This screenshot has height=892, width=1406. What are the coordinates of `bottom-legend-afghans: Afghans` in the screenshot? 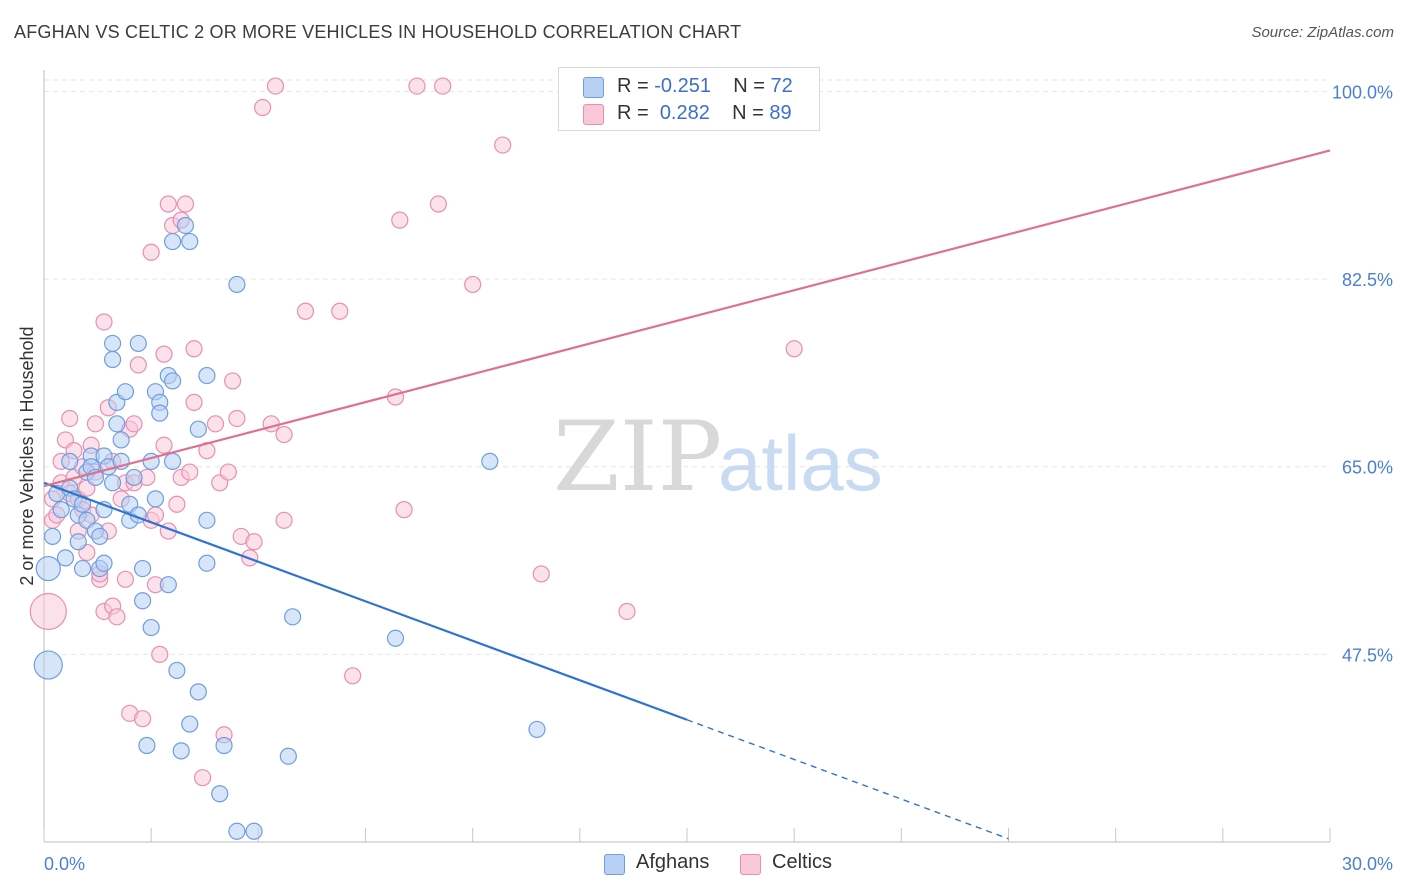 It's located at (664, 864).